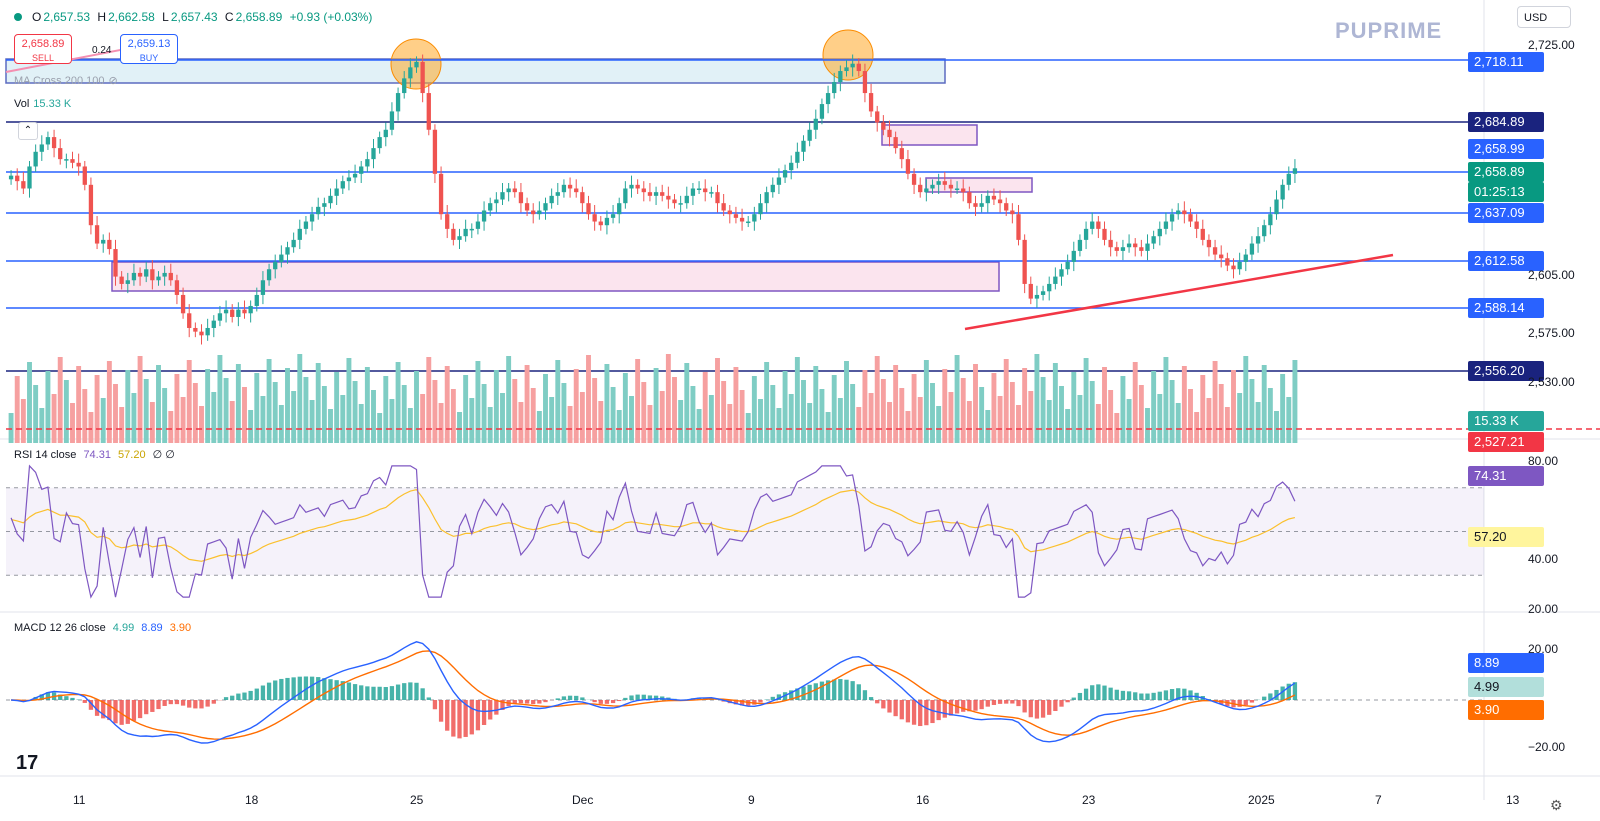 This screenshot has height=821, width=1600. What do you see at coordinates (1506, 308) in the screenshot?
I see `price-tag: 2,588.14` at bounding box center [1506, 308].